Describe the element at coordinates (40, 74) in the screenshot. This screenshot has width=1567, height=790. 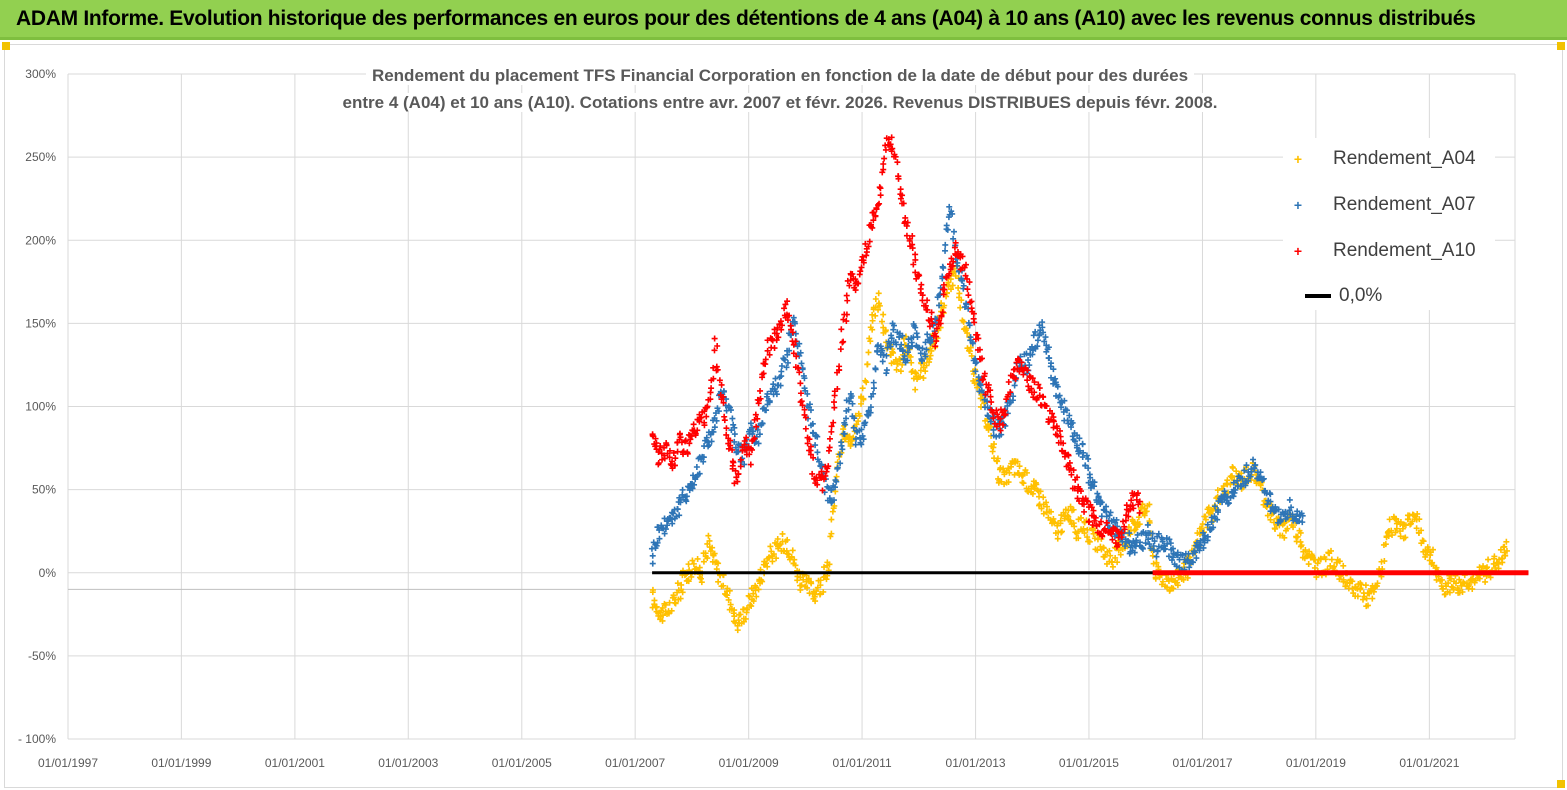
I see `y-tick-label: 300%` at that location.